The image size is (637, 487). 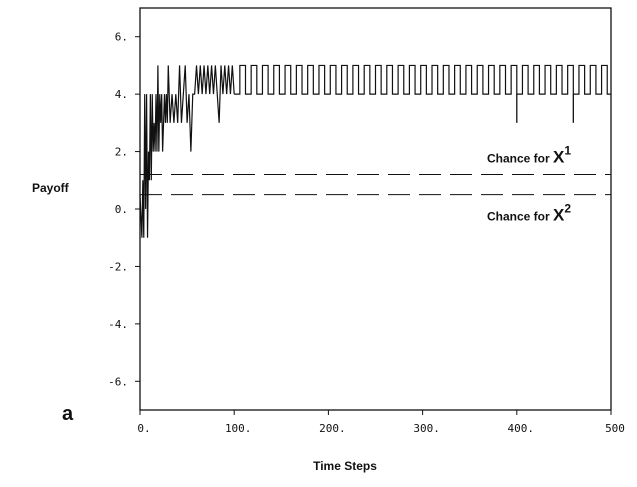 What do you see at coordinates (51, 188) in the screenshot?
I see `y-axis-label: Payoff` at bounding box center [51, 188].